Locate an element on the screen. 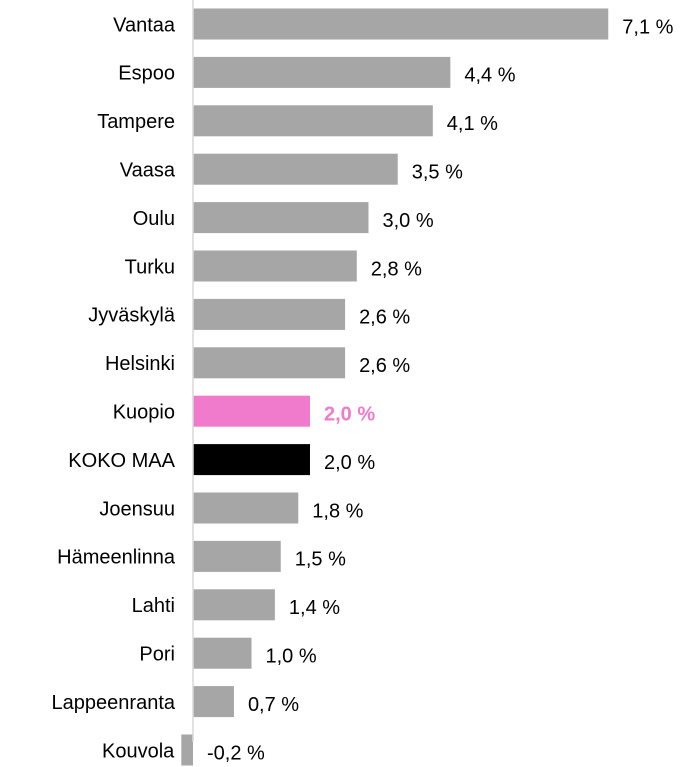 This screenshot has height=767, width=696. value-label: 2,8 % is located at coordinates (396, 269).